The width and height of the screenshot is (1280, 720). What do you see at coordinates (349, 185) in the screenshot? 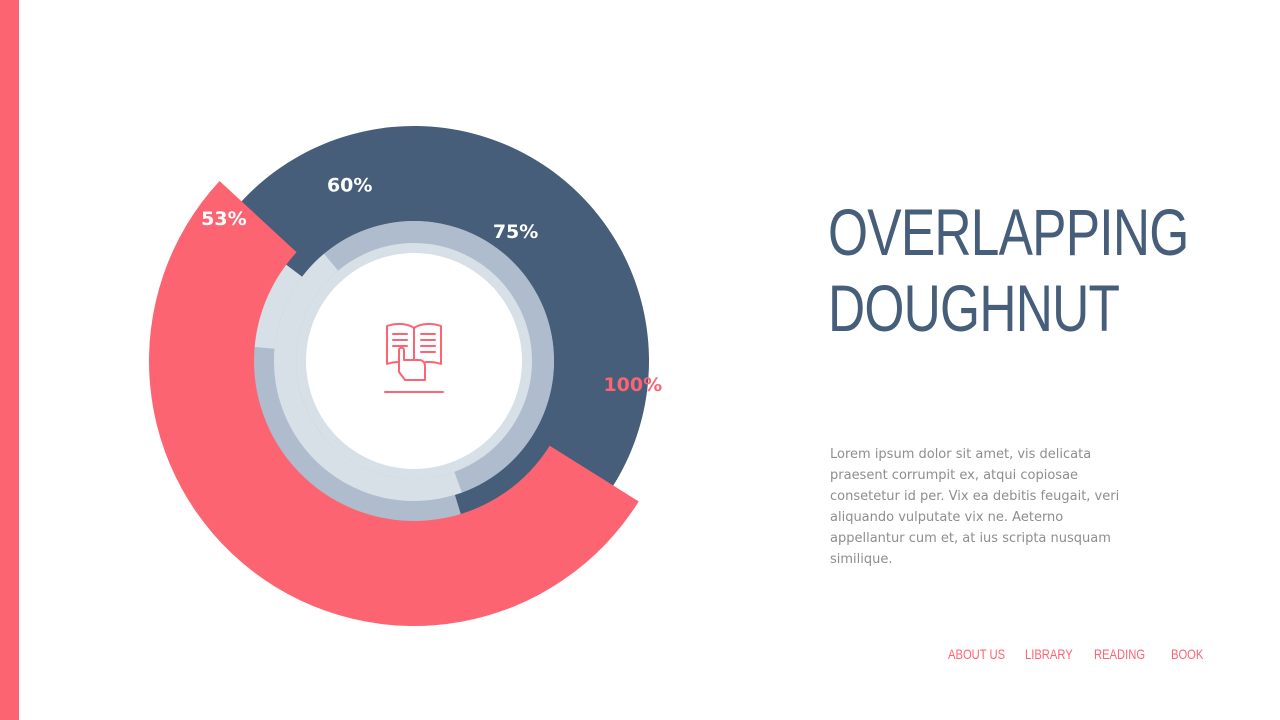
I see `label-60-percent: 60%` at bounding box center [349, 185].